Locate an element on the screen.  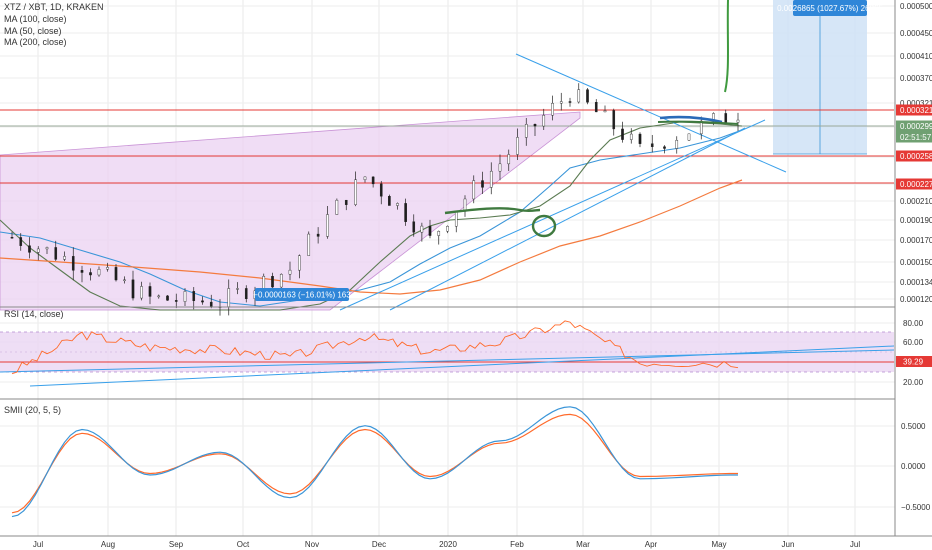
time-axis-label: 2020 is located at coordinates (448, 544).